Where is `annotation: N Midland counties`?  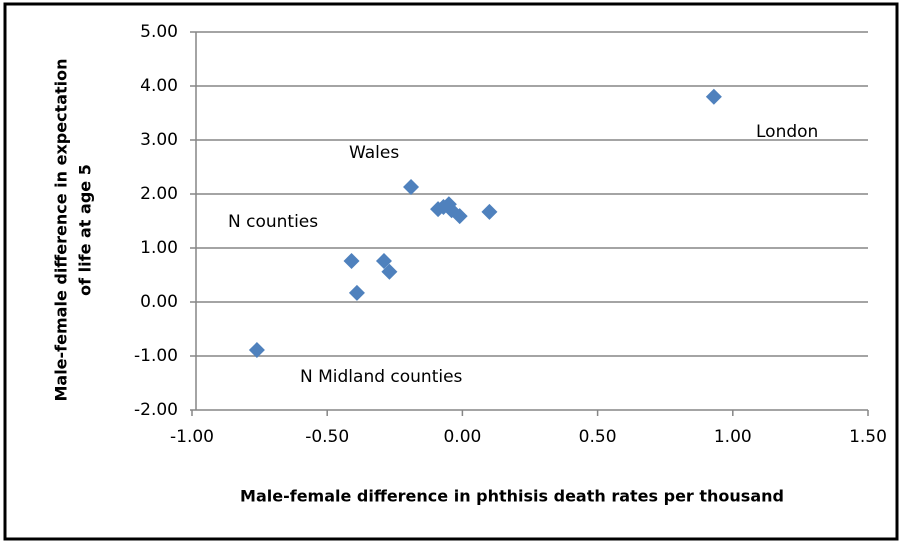 annotation: N Midland counties is located at coordinates (381, 377).